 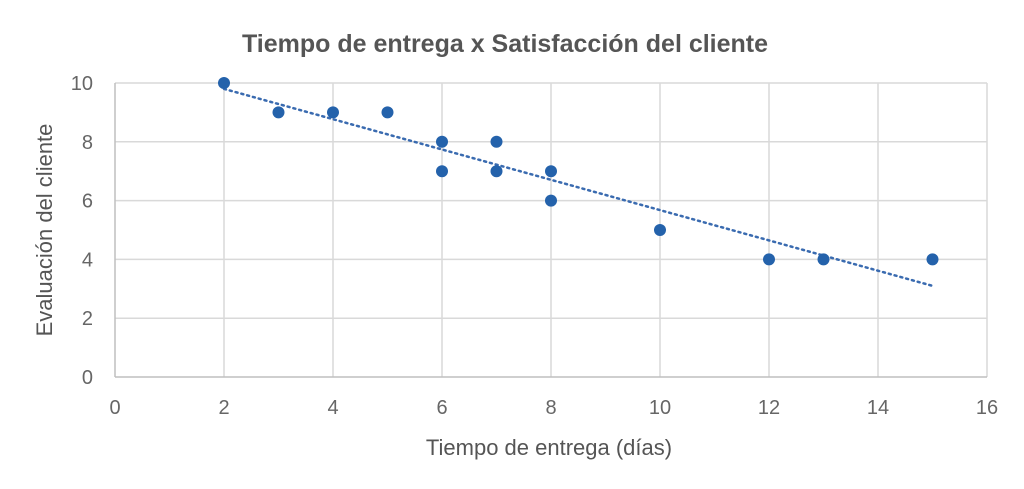 What do you see at coordinates (87, 260) in the screenshot?
I see `y-tick-label: 4` at bounding box center [87, 260].